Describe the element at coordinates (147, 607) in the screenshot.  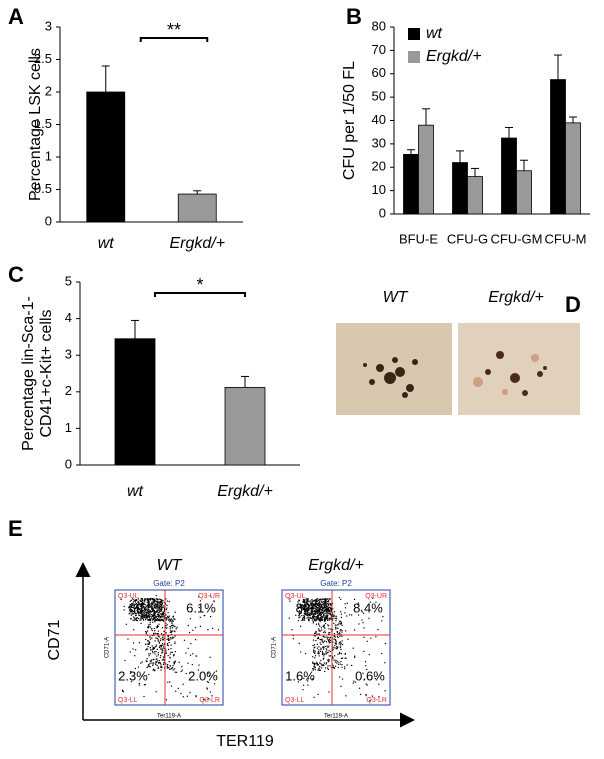
I see `quadrant-percent: 89.5%` at that location.